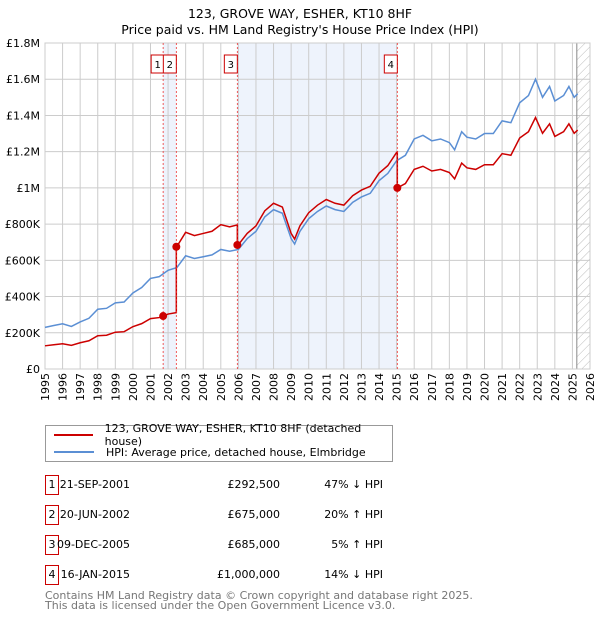 The height and width of the screenshot is (620, 600). I want to click on y-tick-label: £1.4M, so click(23, 115).